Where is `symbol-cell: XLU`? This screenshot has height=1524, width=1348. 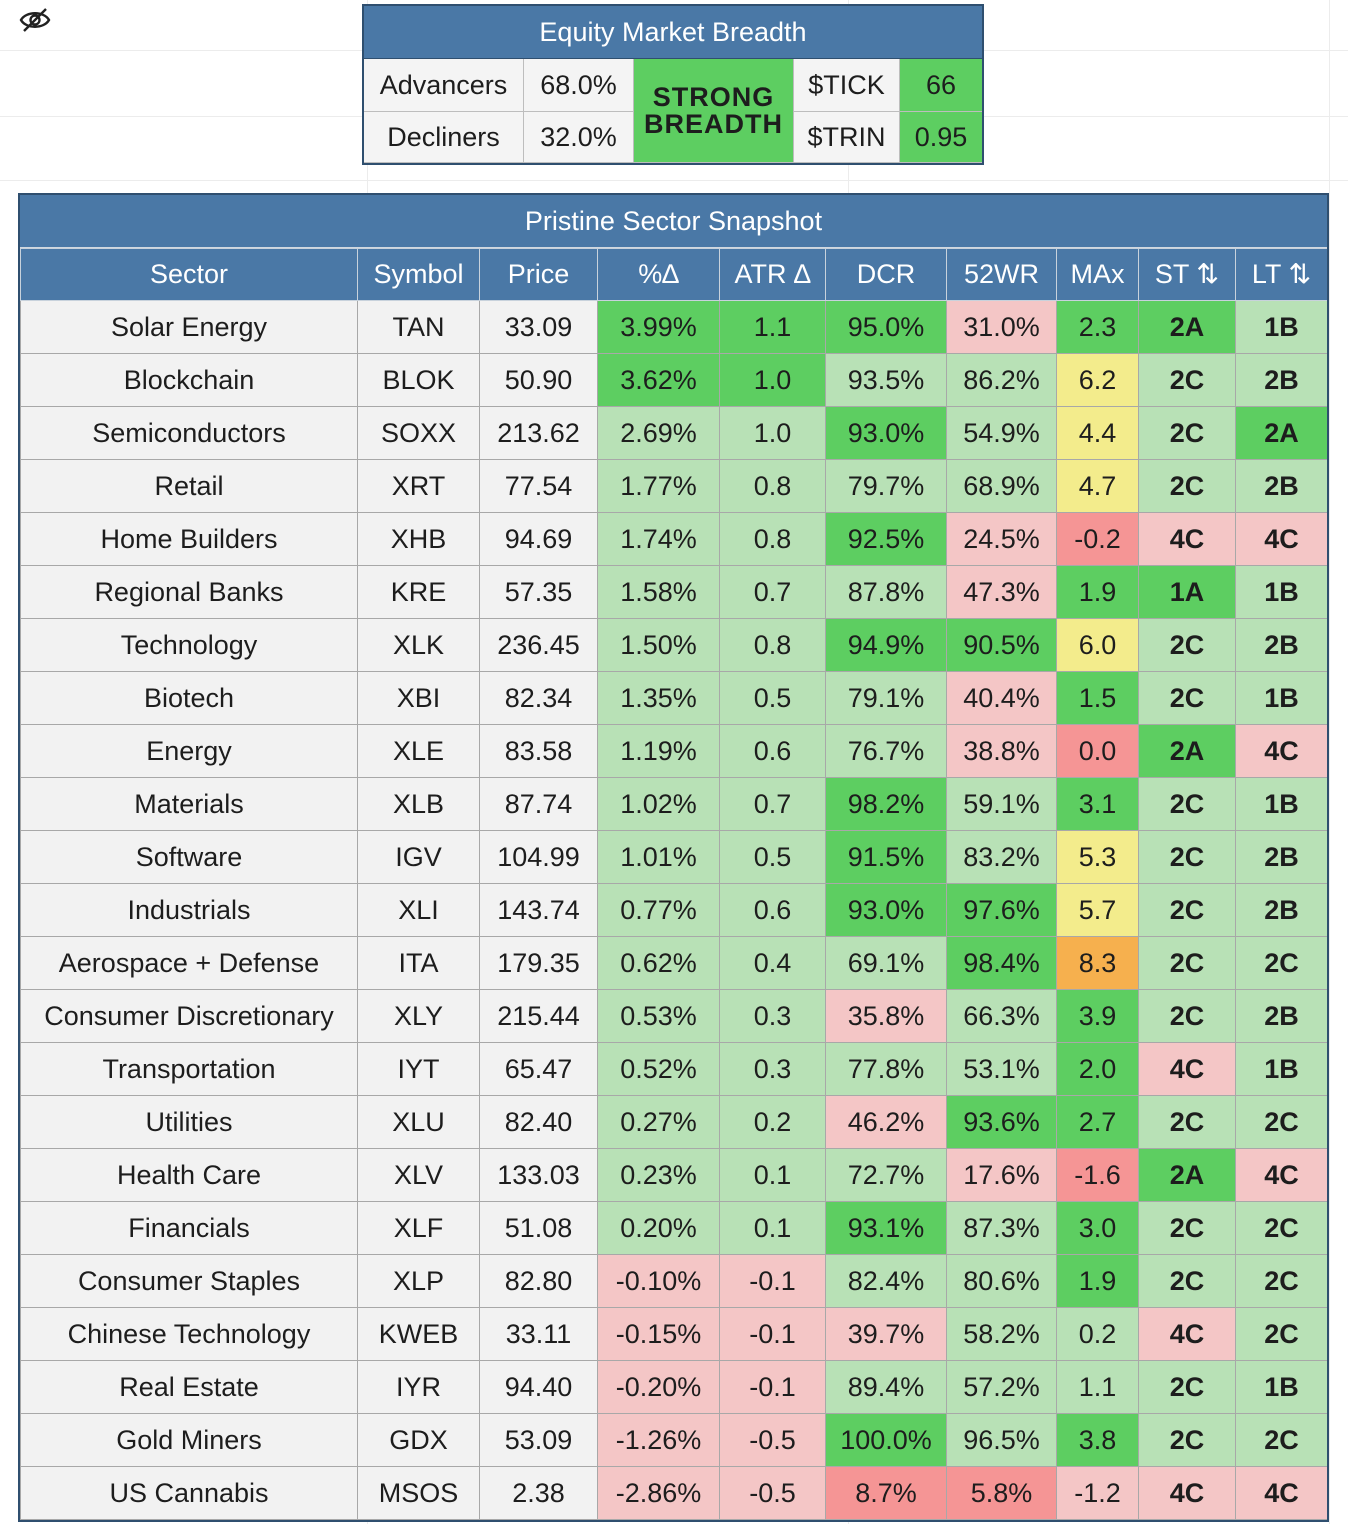 symbol-cell: XLU is located at coordinates (418, 1122).